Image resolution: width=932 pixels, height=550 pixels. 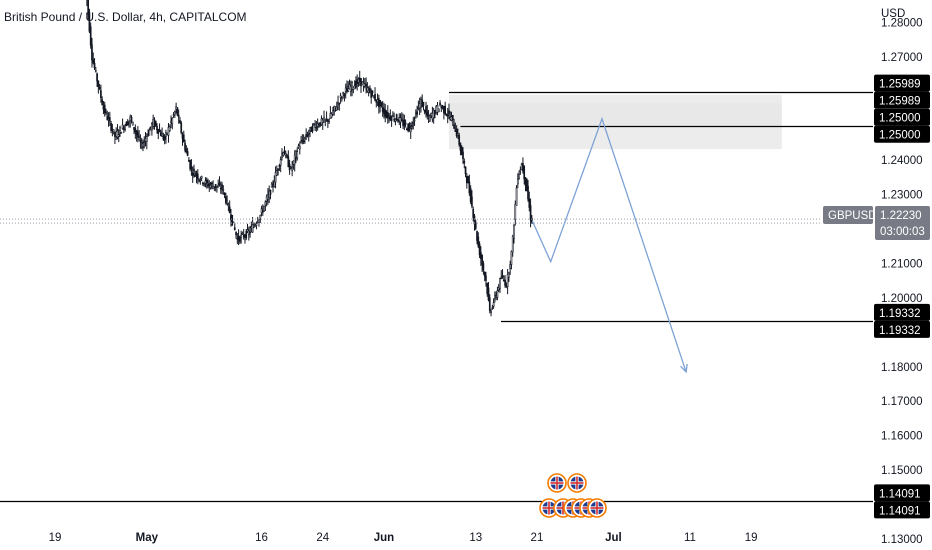 I want to click on projection-line, so click(x=609, y=244).